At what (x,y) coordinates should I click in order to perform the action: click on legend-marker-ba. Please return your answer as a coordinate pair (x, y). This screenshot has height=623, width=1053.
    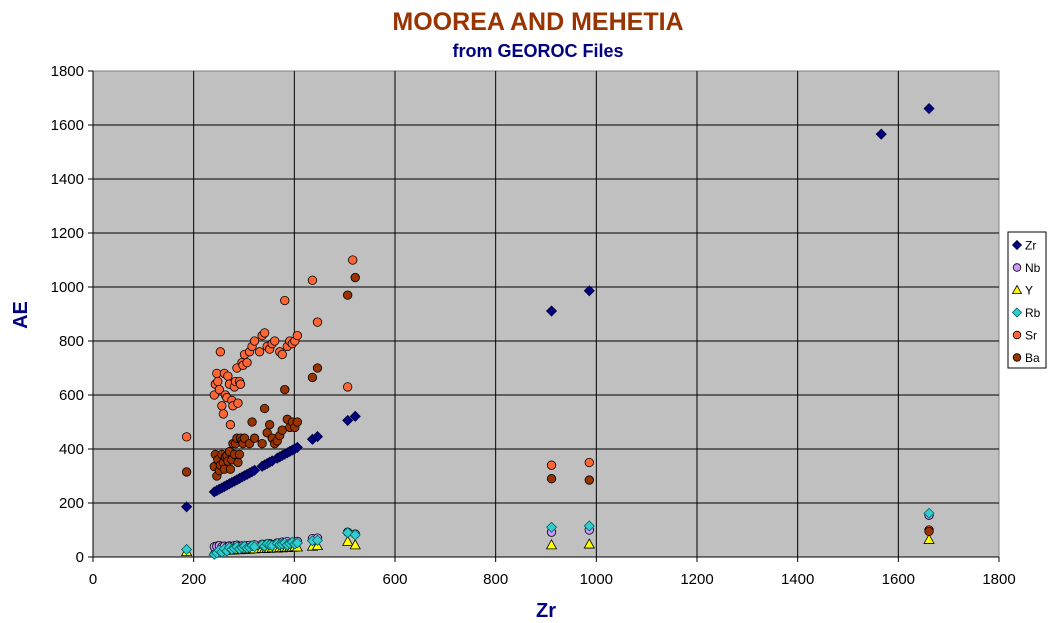
    Looking at the image, I should click on (1017, 357).